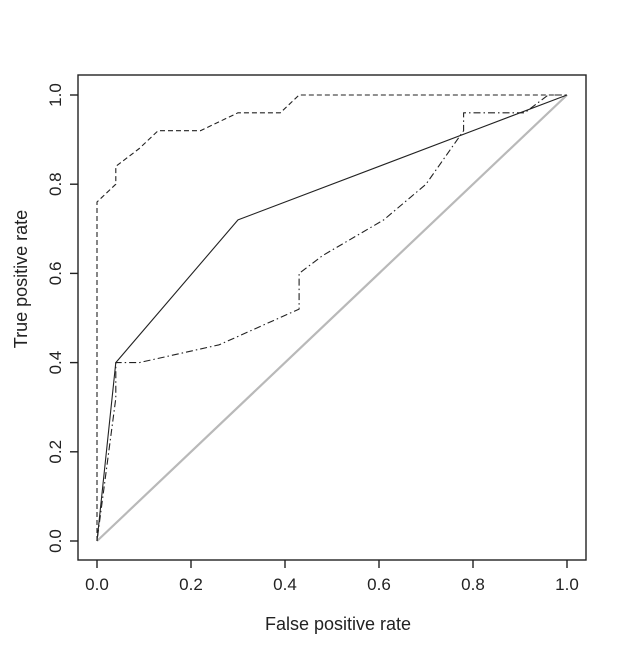 The width and height of the screenshot is (628, 657). What do you see at coordinates (55, 274) in the screenshot?
I see `y-tick-label: 0.6` at bounding box center [55, 274].